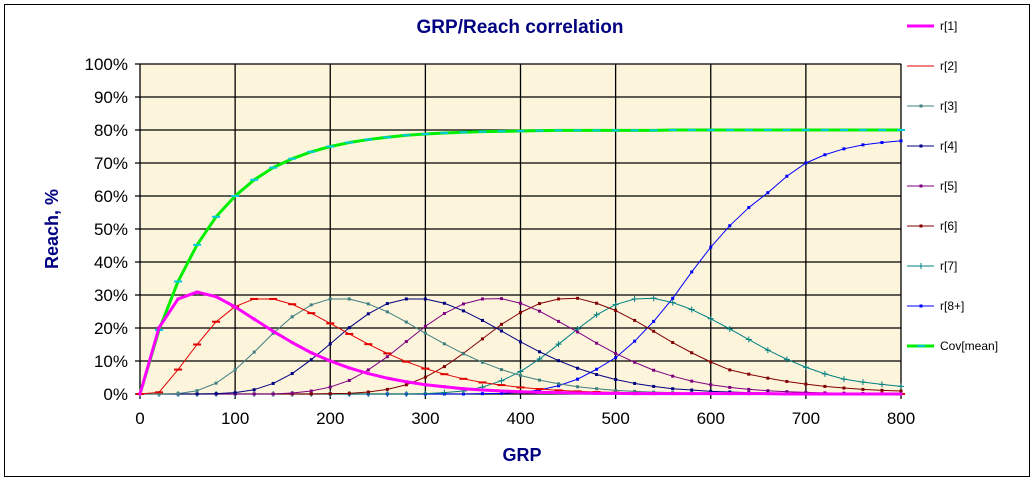 This screenshot has width=1035, height=481. I want to click on legend-entry: Cov[mean], so click(952, 346).